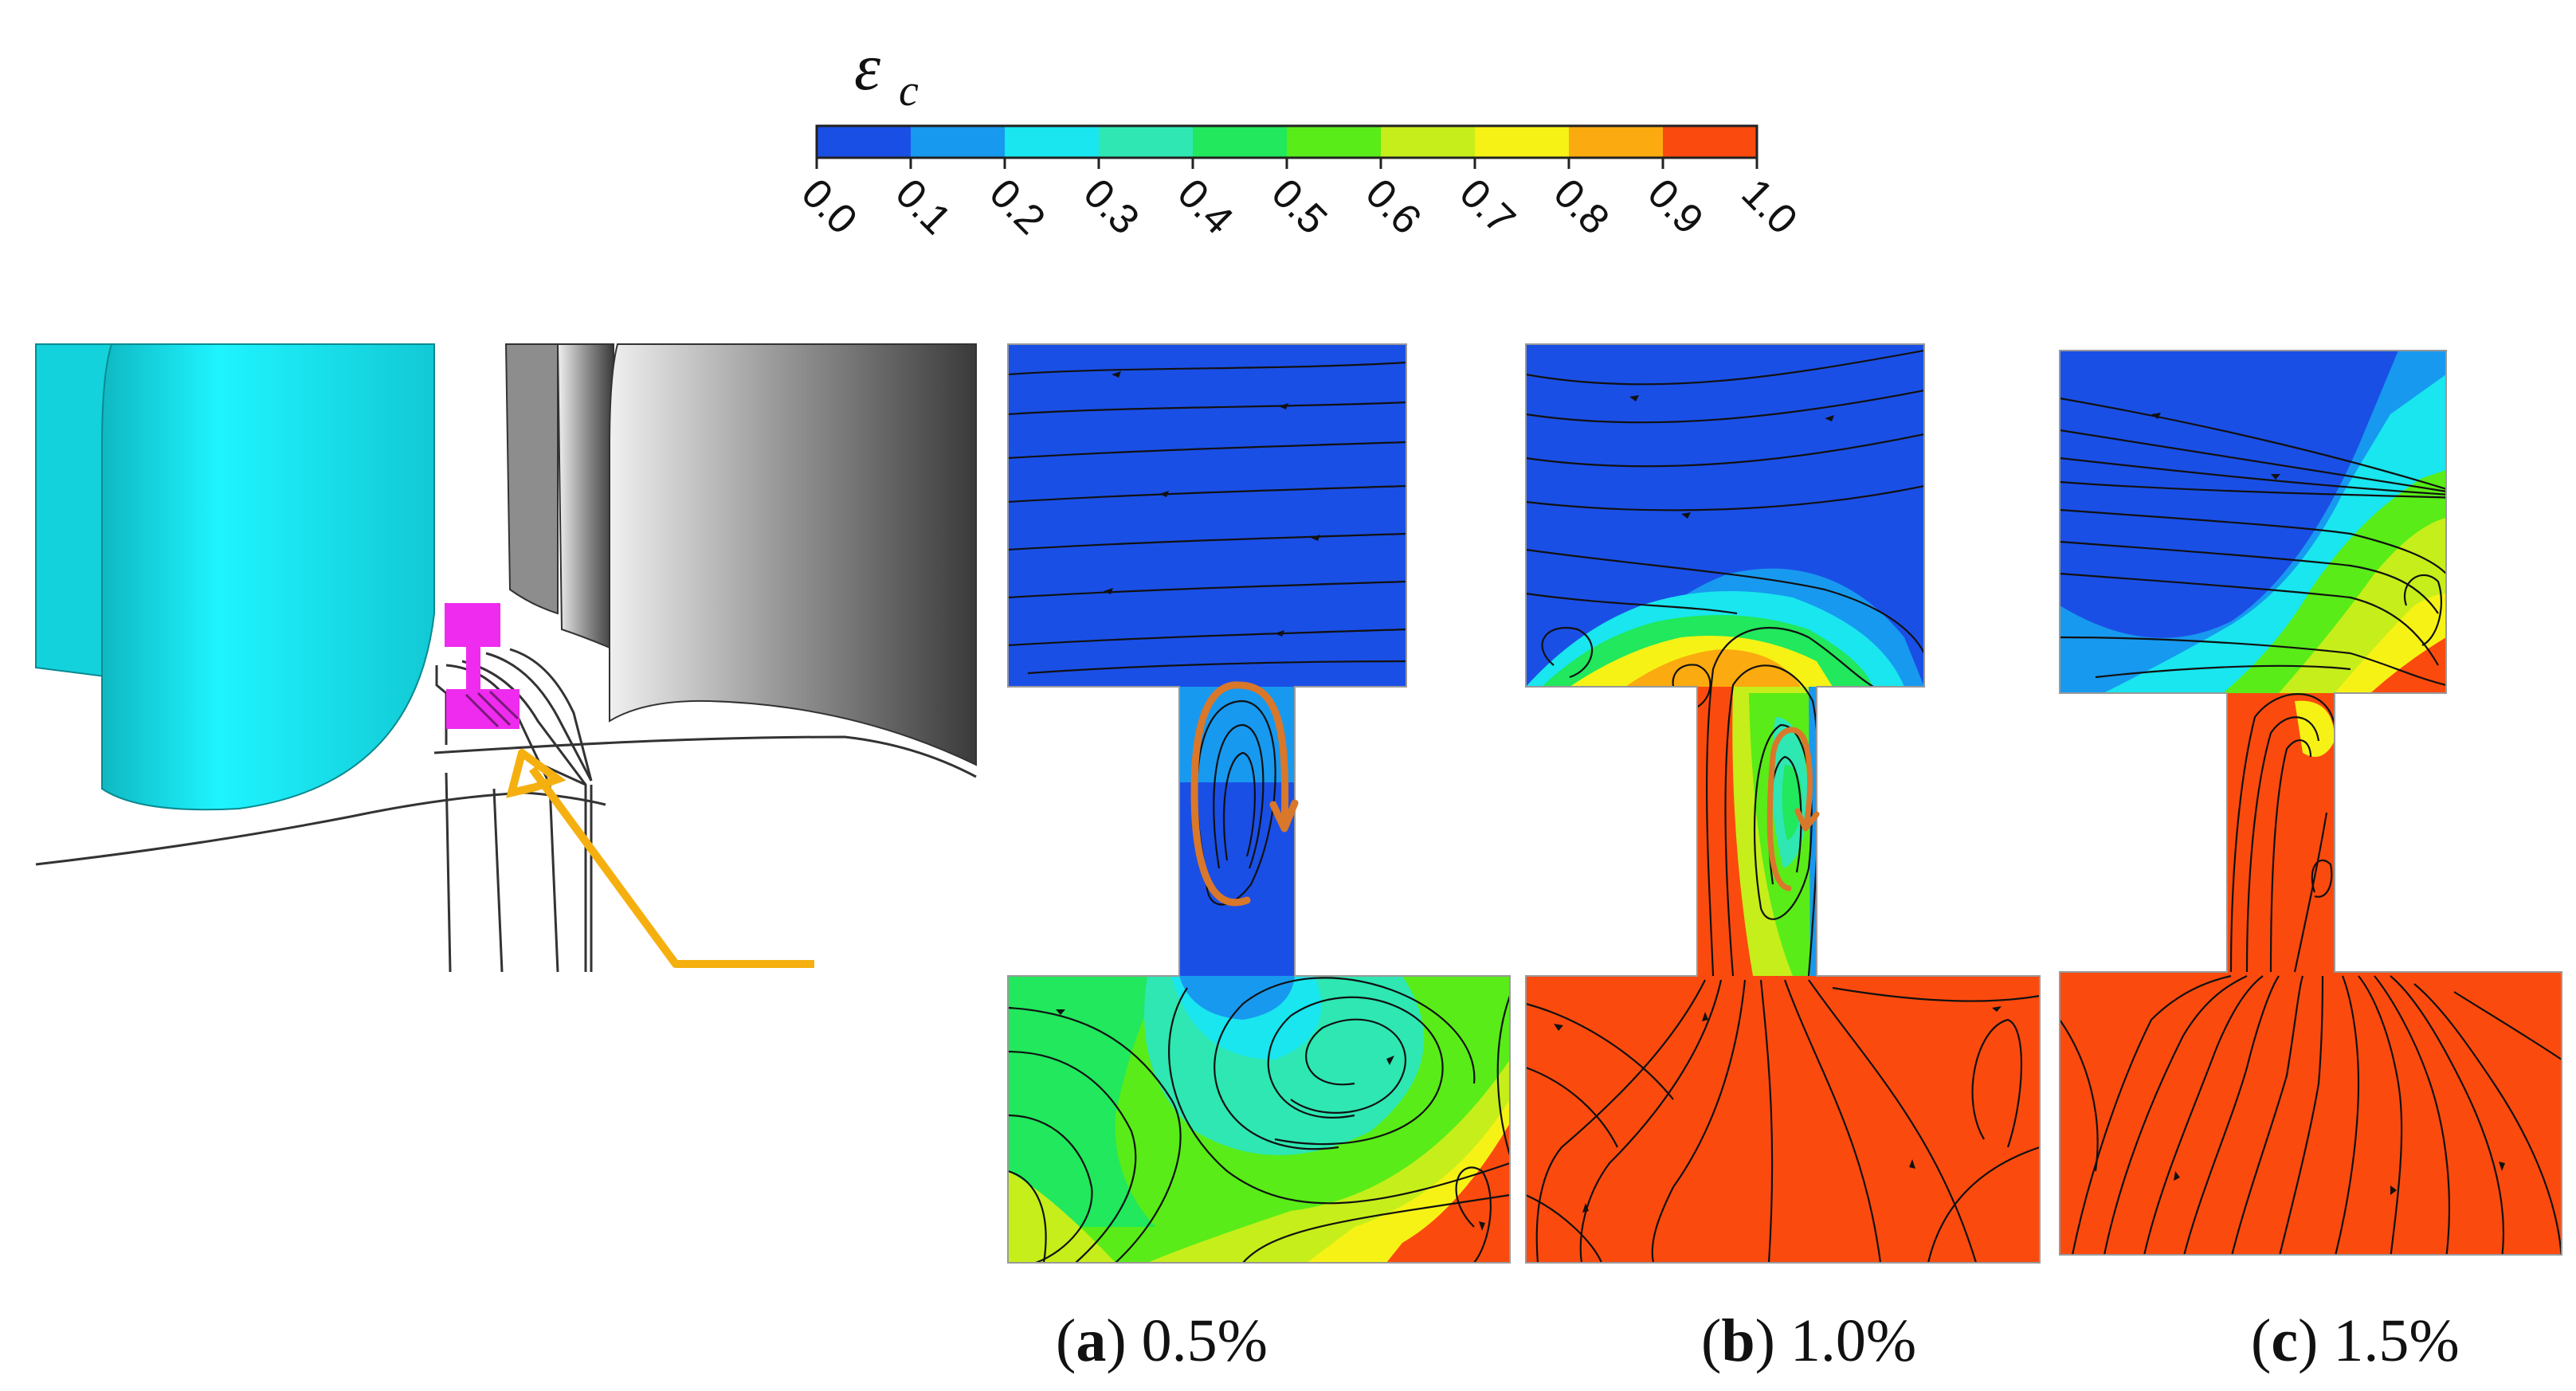 The image size is (2576, 1391). I want to click on colorbar-ticks: 0.0 0.1 0.2 0.3 0.4 0.5 0.6 0.7 0.8 0.9 1.0, so click(1299, 201).